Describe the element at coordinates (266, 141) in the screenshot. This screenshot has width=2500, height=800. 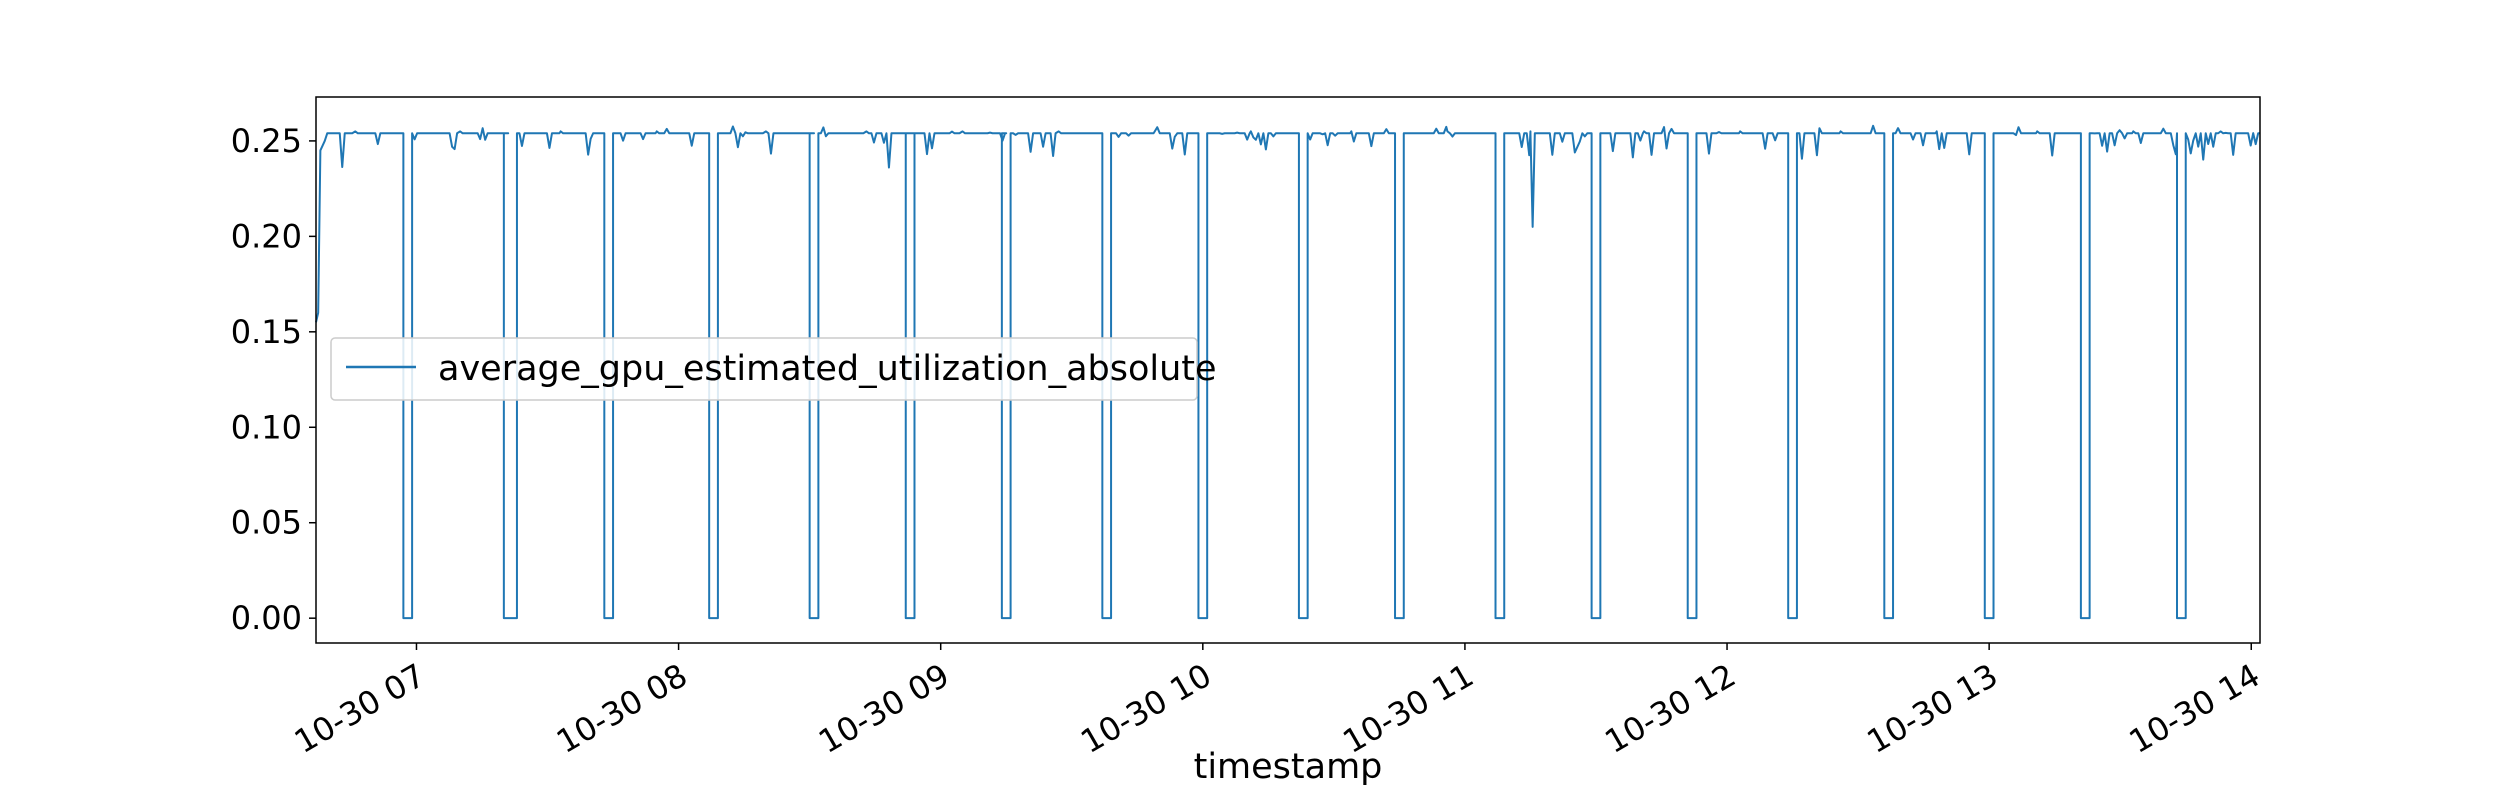
I see `y-tick-label: 0.25` at that location.